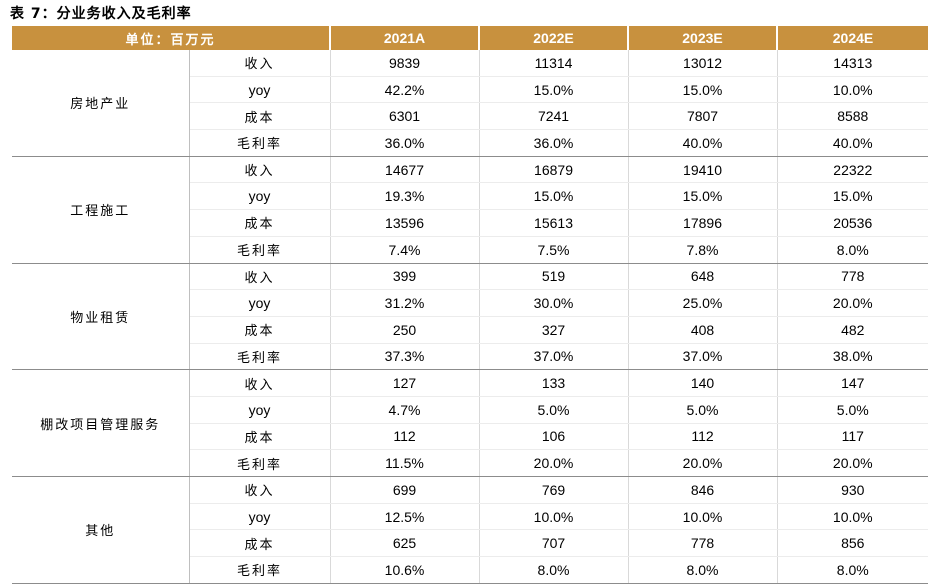 This screenshot has height=587, width=929. What do you see at coordinates (554, 383) in the screenshot?
I see `value-cell: 133` at bounding box center [554, 383].